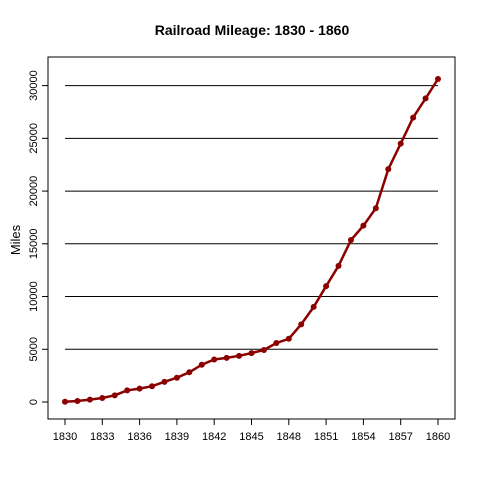  What do you see at coordinates (177, 437) in the screenshot?
I see `x-tick-label: 1839` at bounding box center [177, 437].